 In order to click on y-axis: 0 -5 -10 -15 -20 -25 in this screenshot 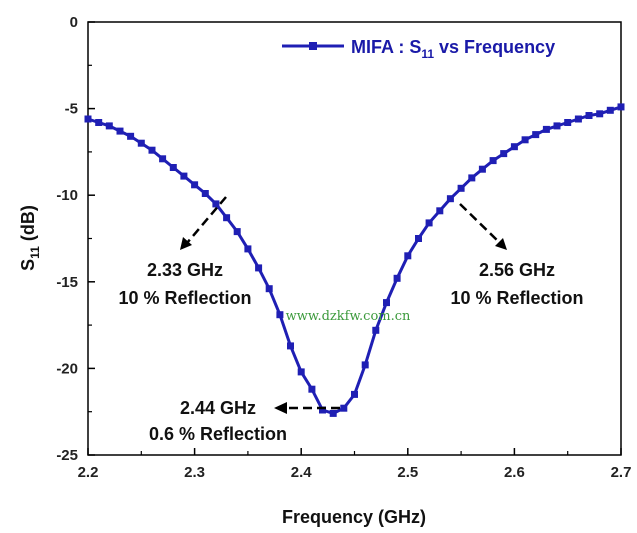, I will do `click(75, 239)`.